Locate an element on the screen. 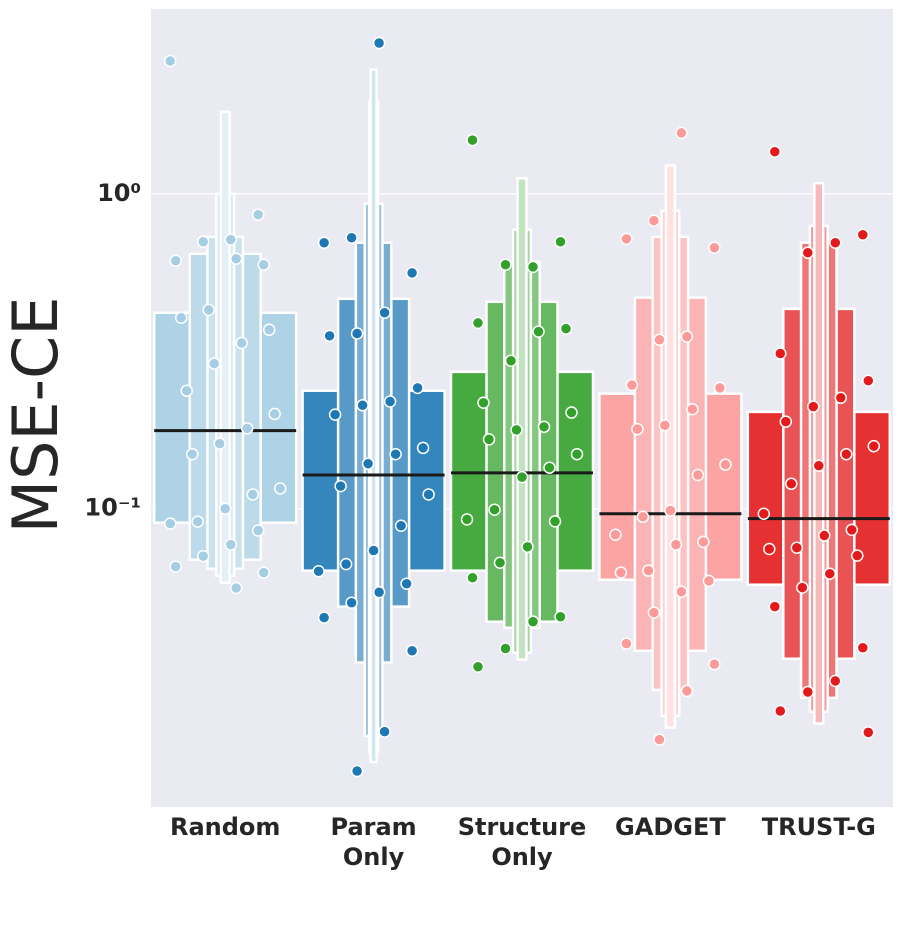 The height and width of the screenshot is (948, 902). y-tick-label: 10⁰ is located at coordinates (119, 193).